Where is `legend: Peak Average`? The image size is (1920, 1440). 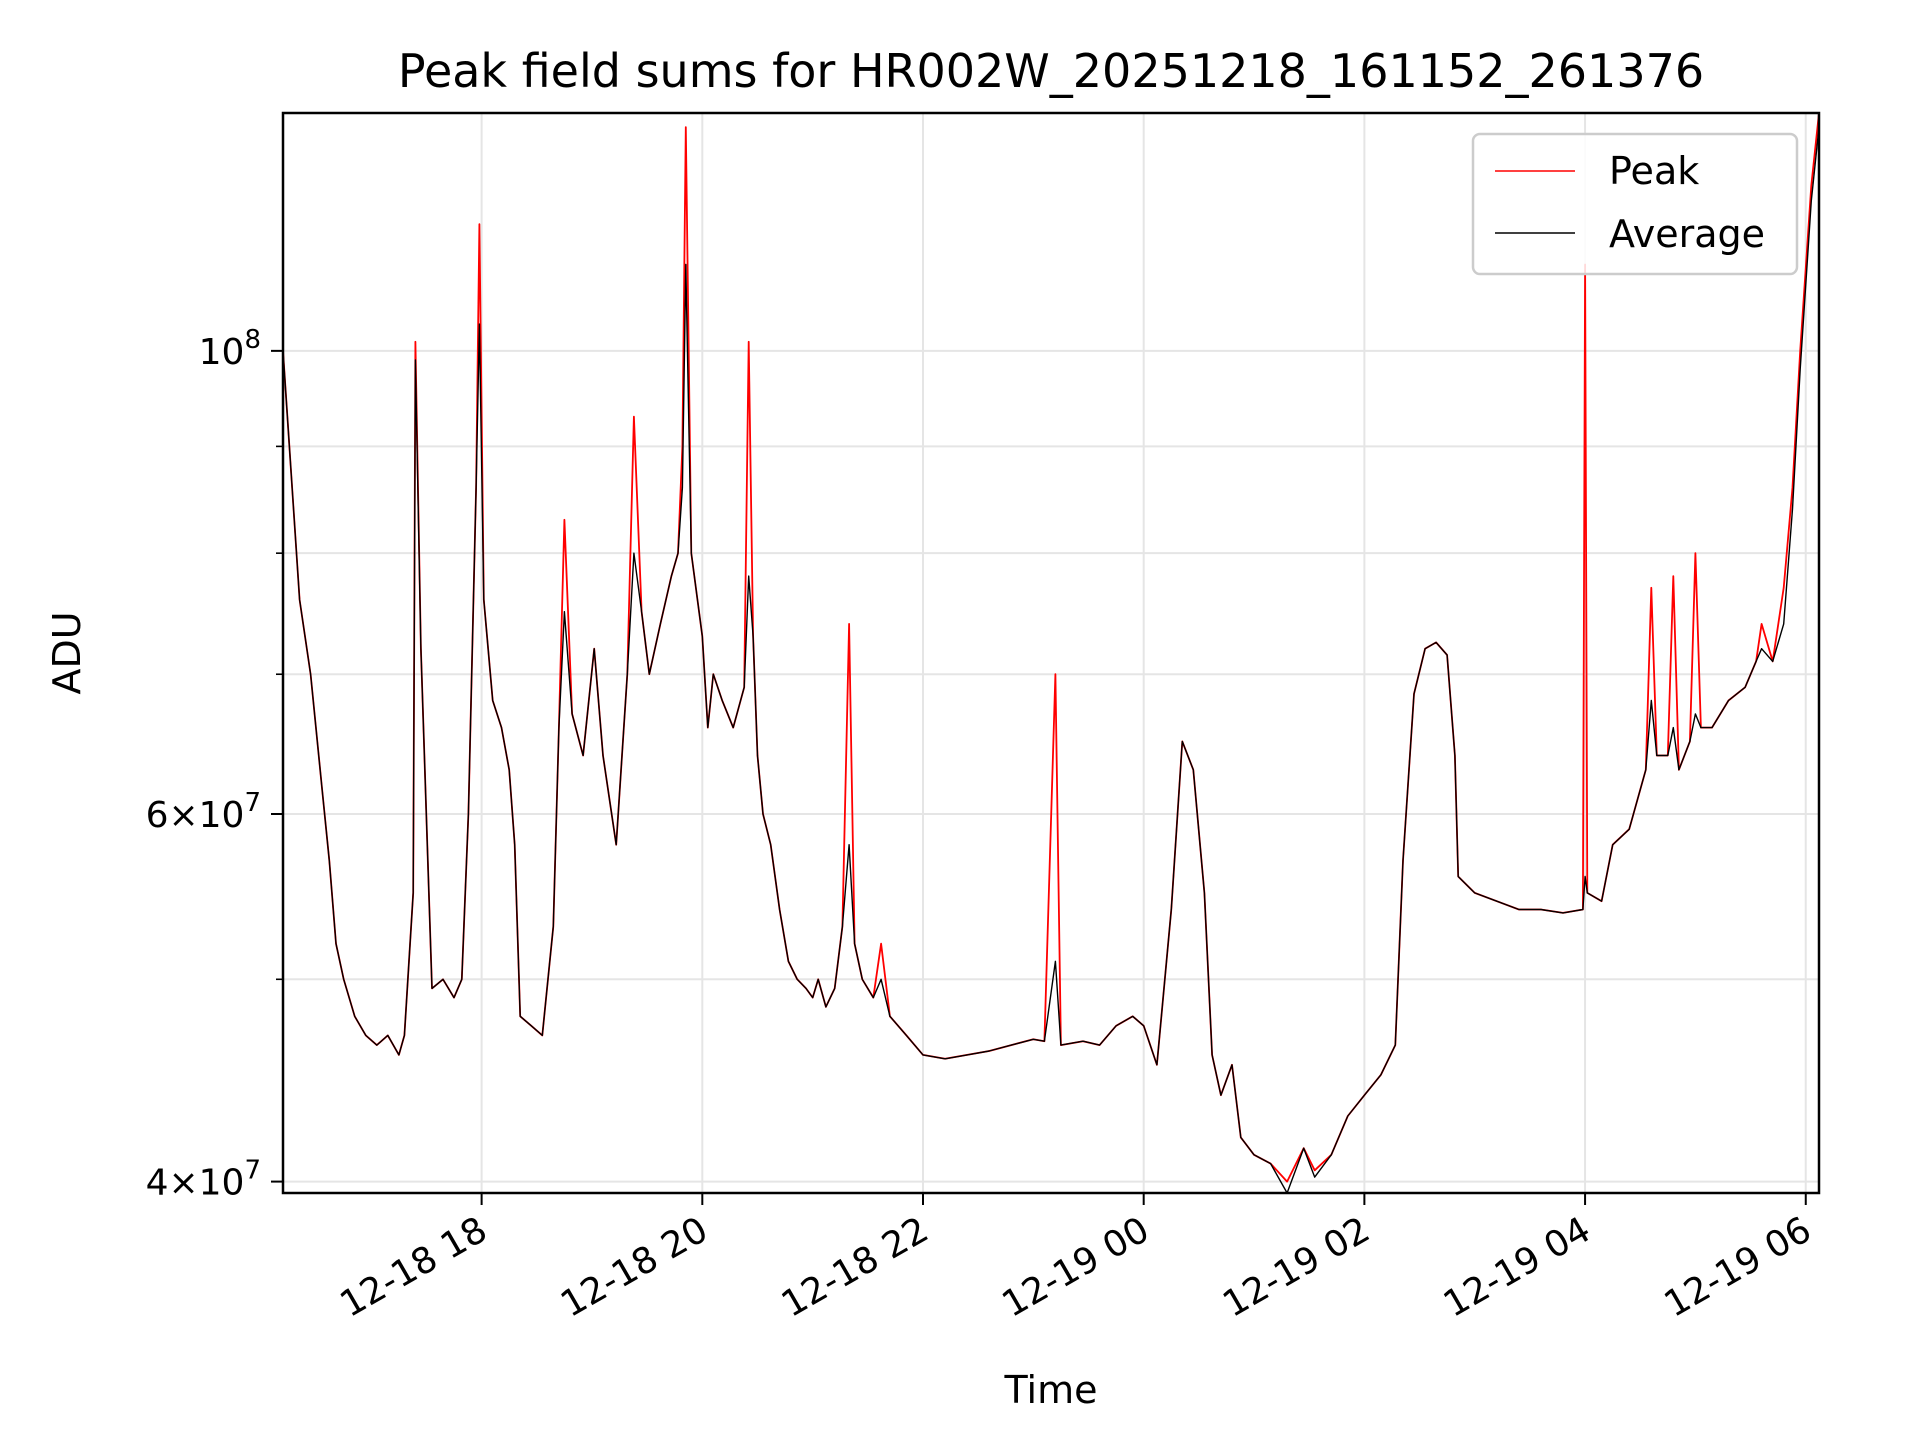
legend: Peak Average is located at coordinates (1635, 204).